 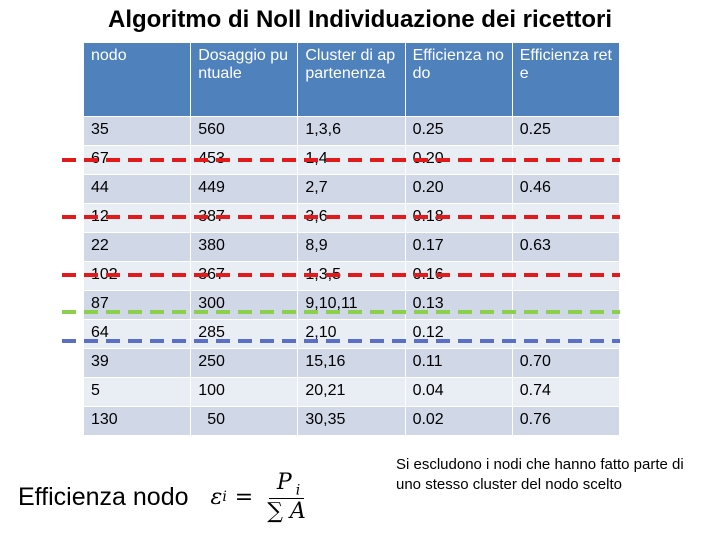 I want to click on table-cell: 1,3,6, so click(x=351, y=131).